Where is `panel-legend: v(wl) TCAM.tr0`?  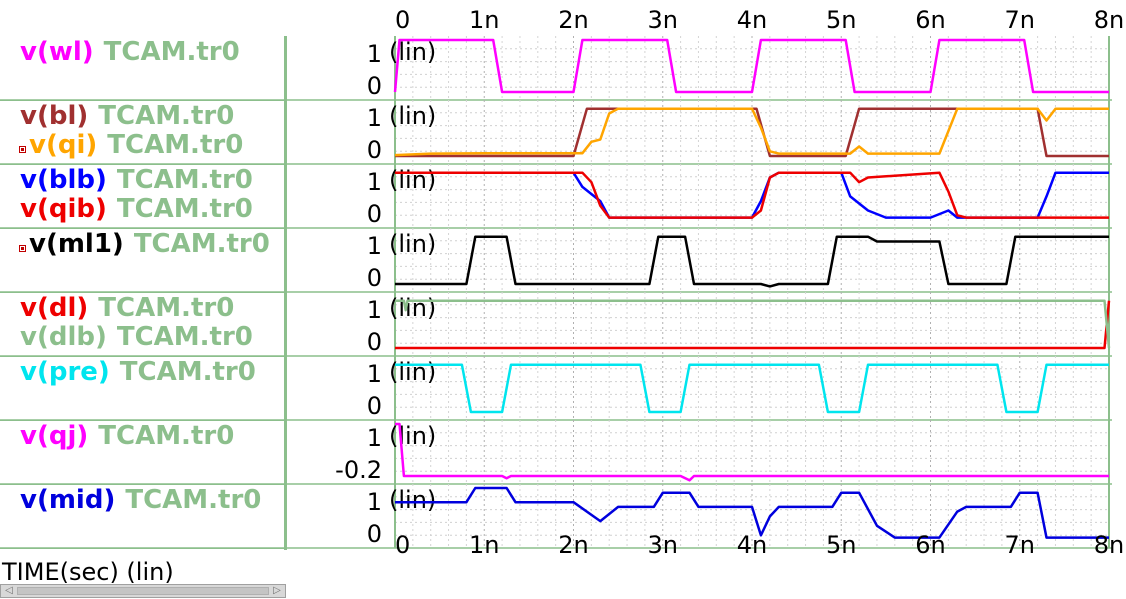
panel-legend: v(wl) TCAM.tr0 is located at coordinates (142, 68).